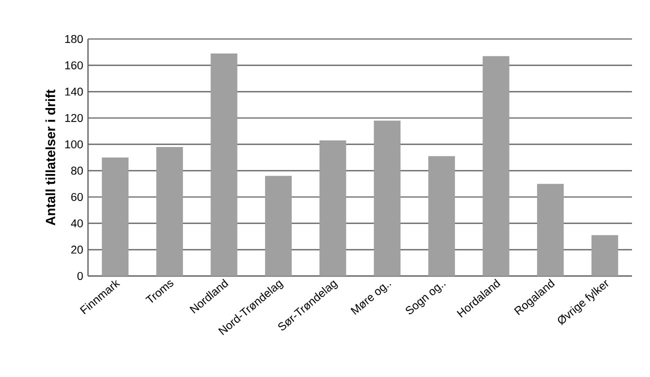 Image resolution: width=650 pixels, height=377 pixels. Describe the element at coordinates (77, 170) in the screenshot. I see `y-tick-label: 80` at that location.